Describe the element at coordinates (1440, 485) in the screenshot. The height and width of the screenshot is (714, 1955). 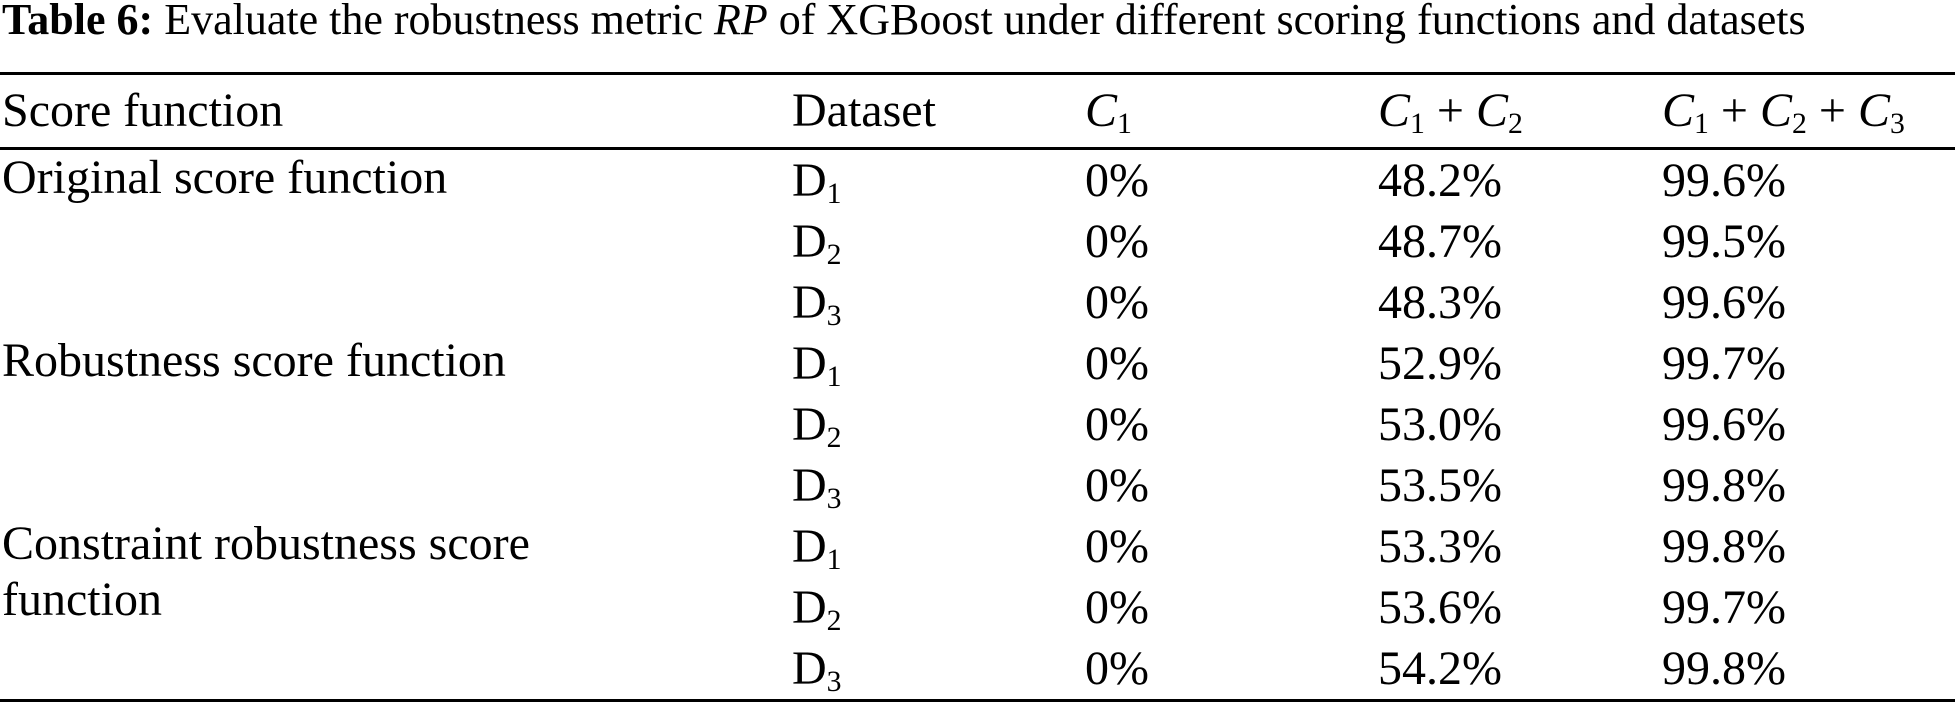
I see `c1-plus-c2-value-cell: 53.5%` at that location.